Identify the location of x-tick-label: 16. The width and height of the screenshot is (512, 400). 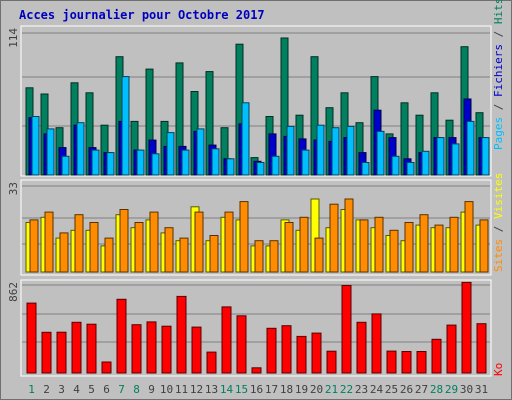
(256, 389).